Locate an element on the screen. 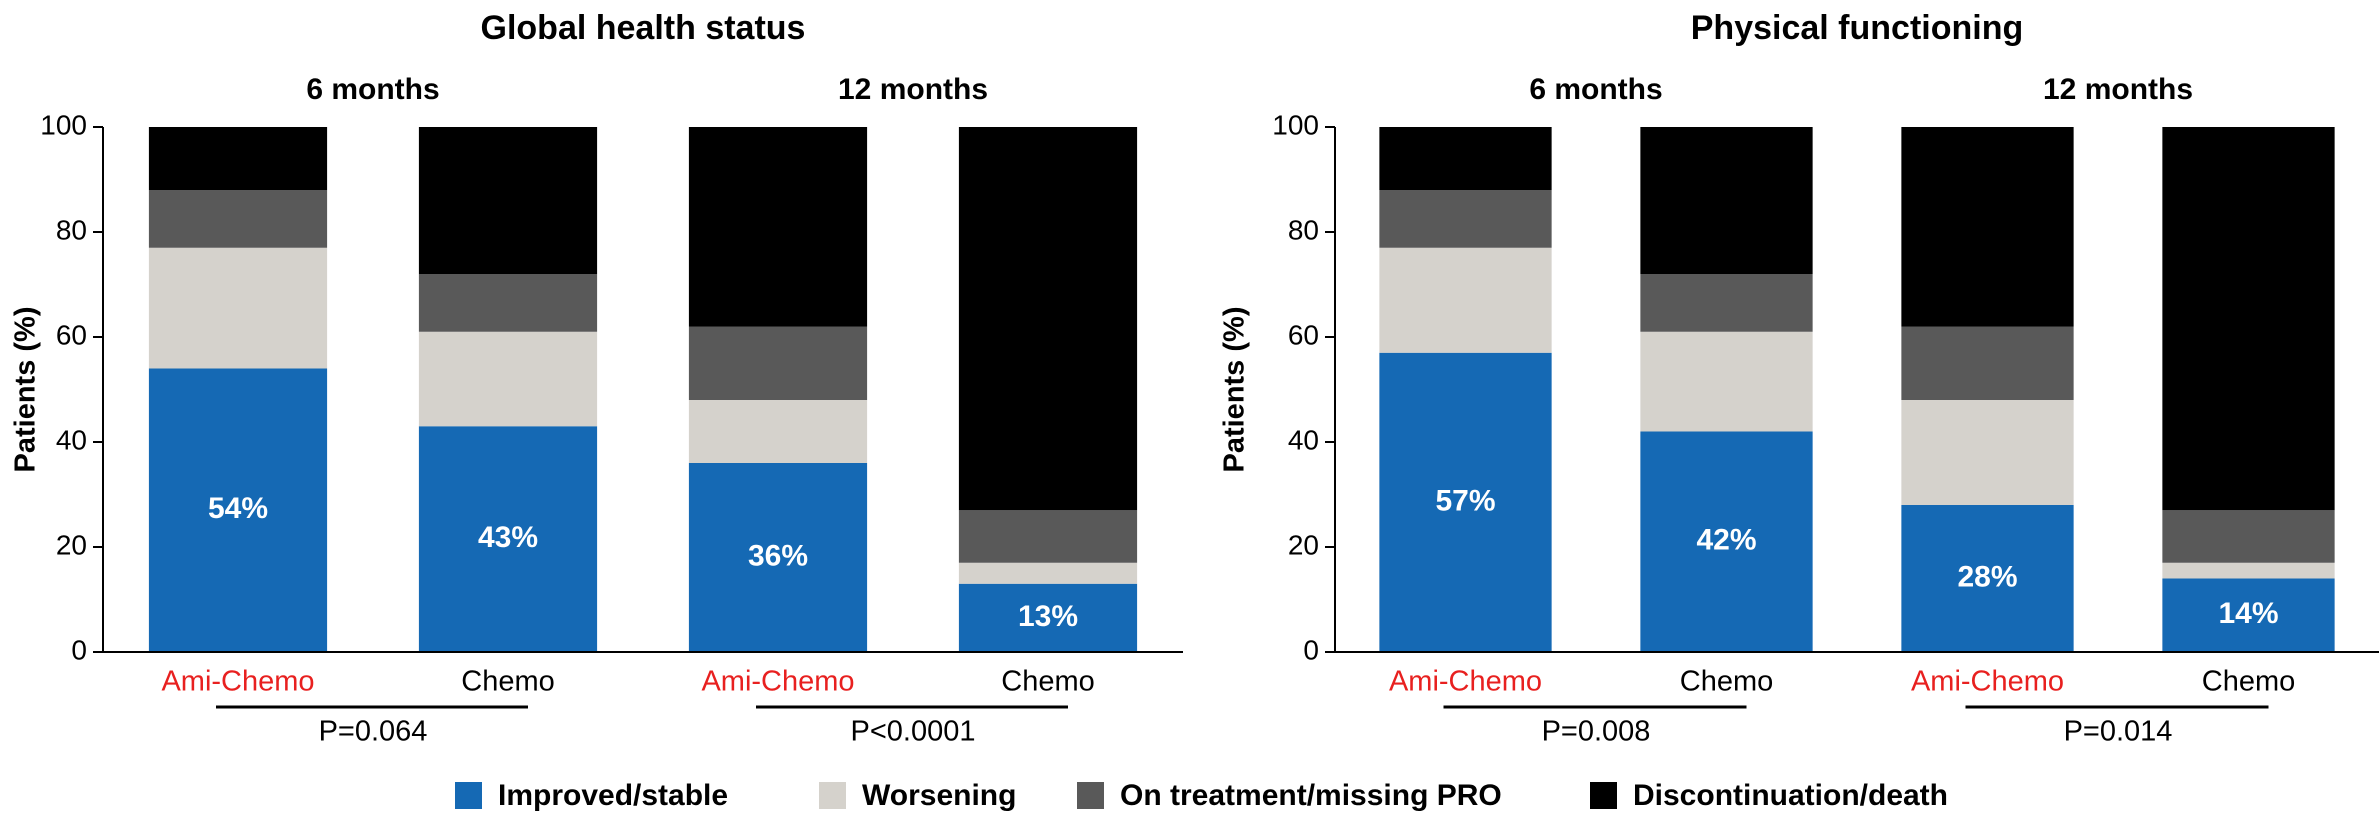  legend-label: Discontinuation/death is located at coordinates (1790, 795).